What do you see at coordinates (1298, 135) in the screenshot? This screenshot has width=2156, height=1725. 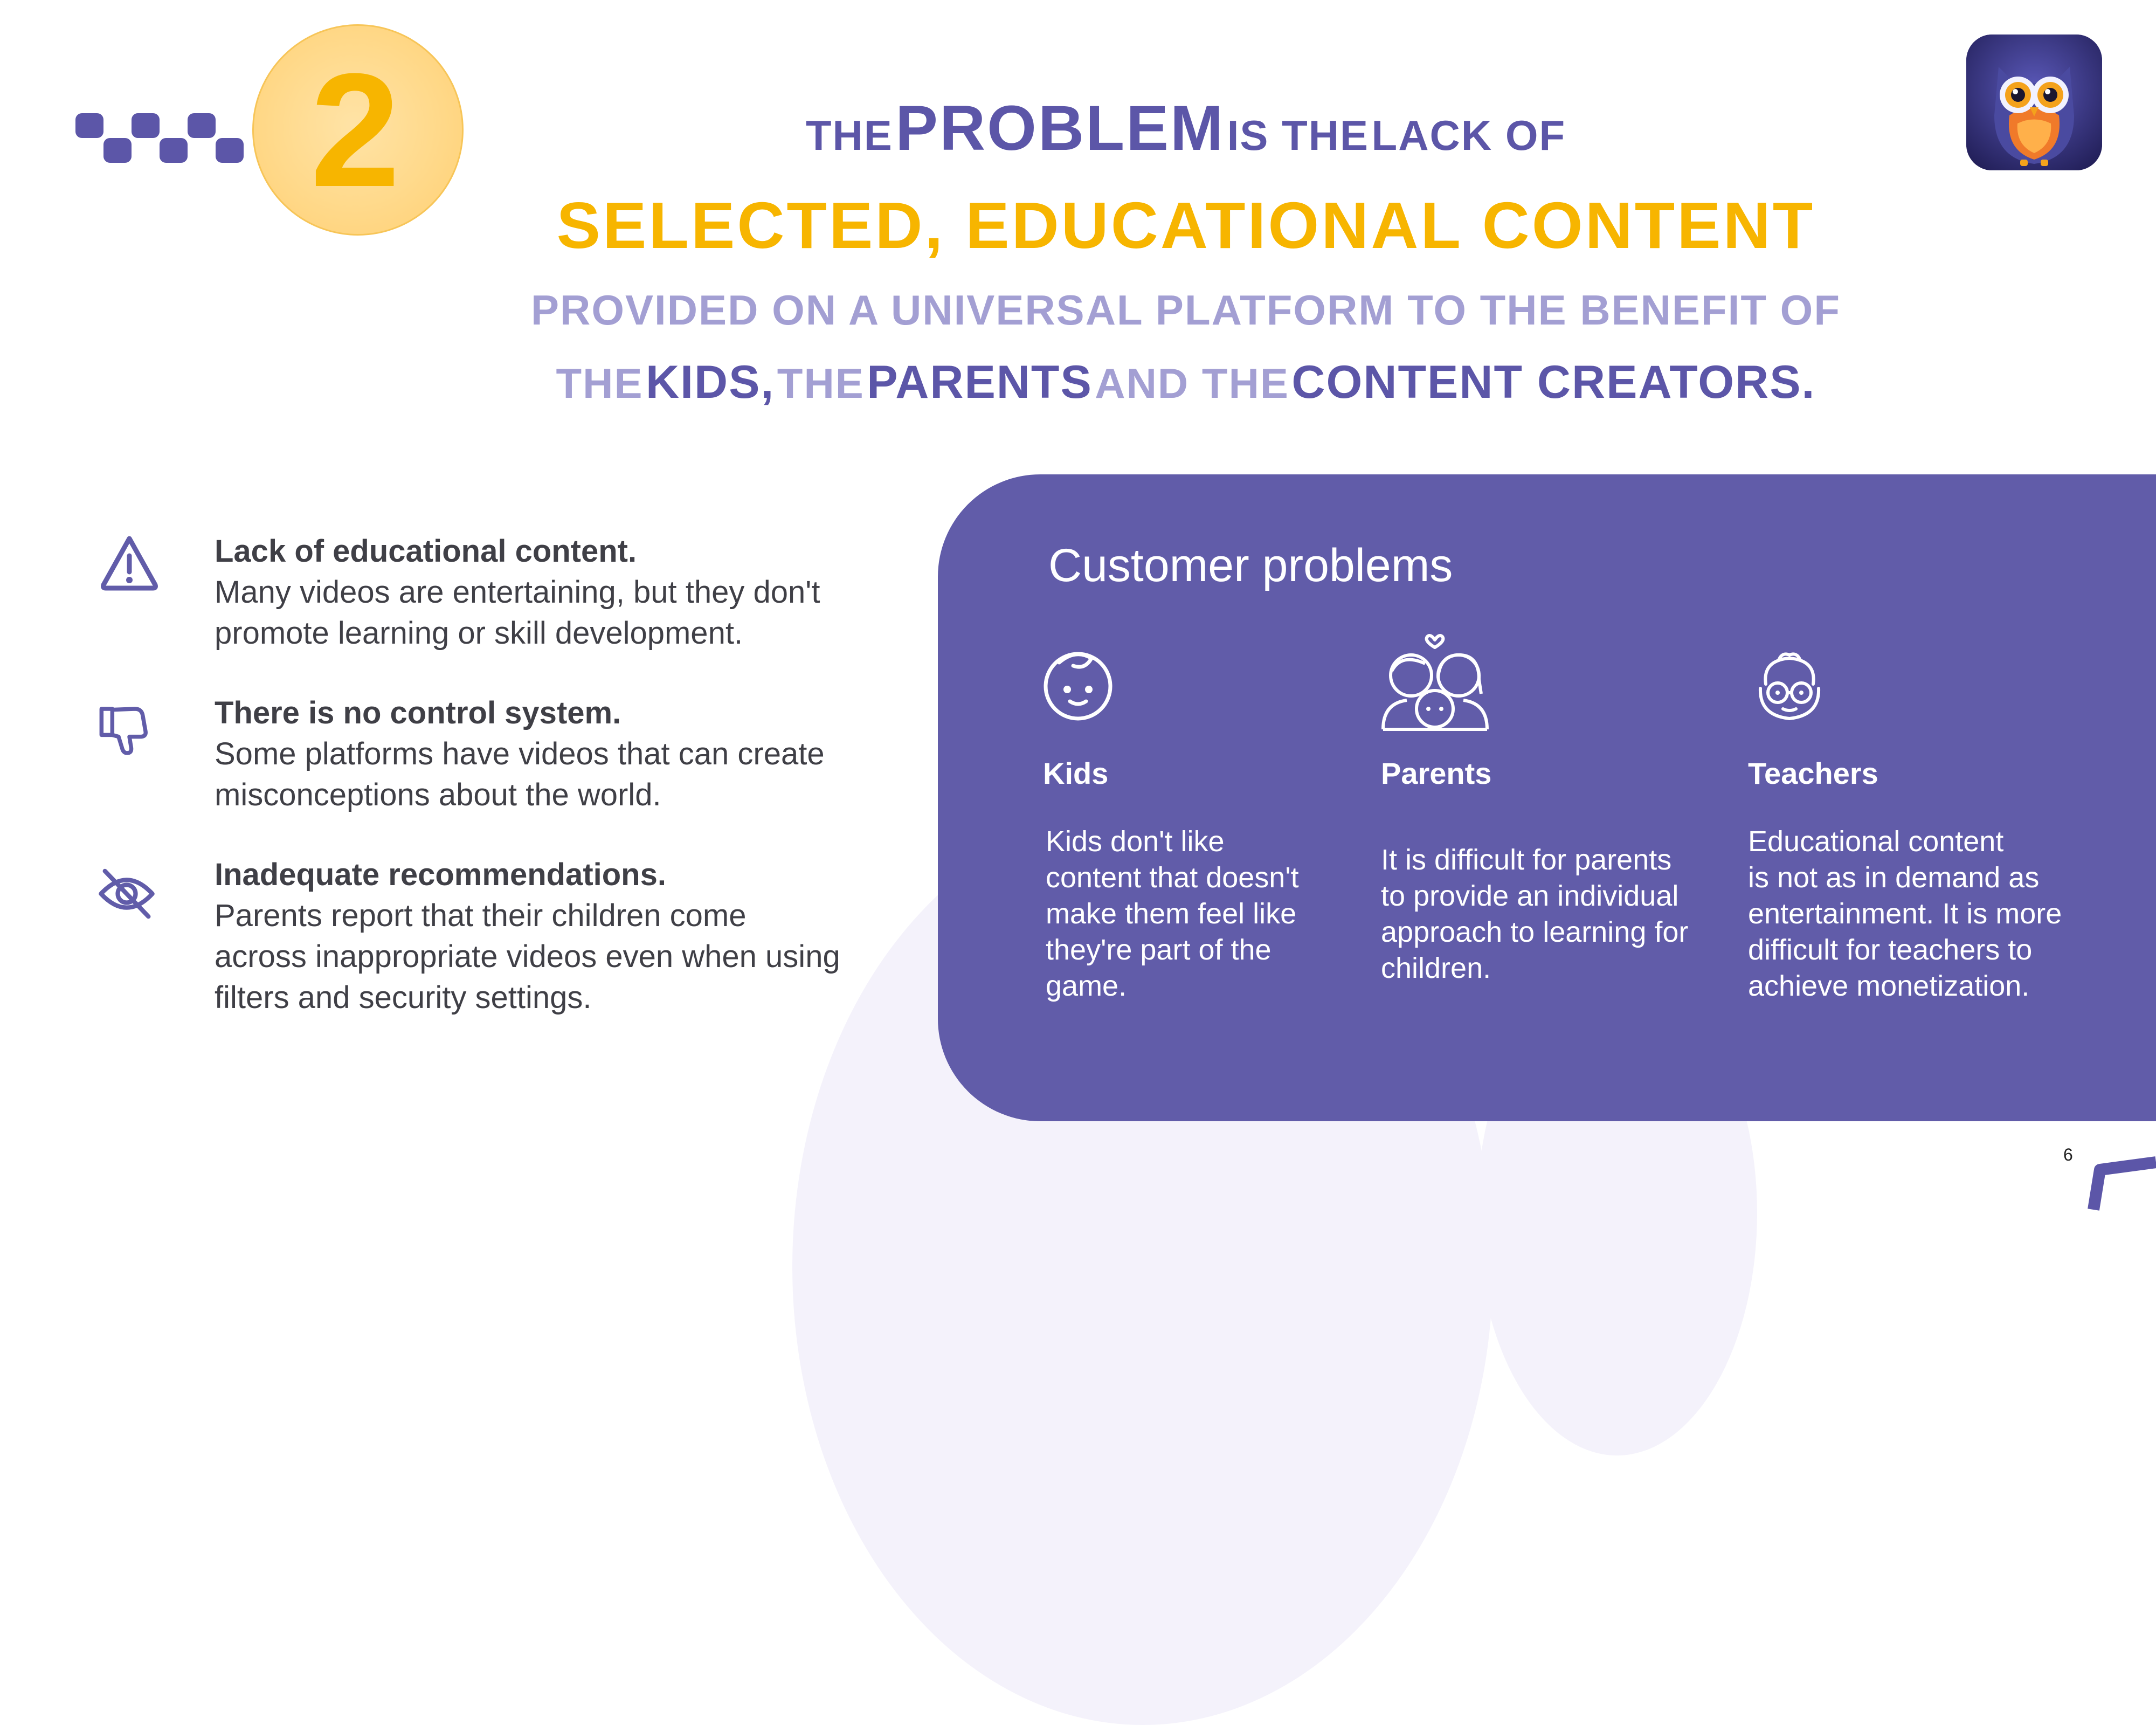 I see `headline-word-is-the: IS THE` at bounding box center [1298, 135].